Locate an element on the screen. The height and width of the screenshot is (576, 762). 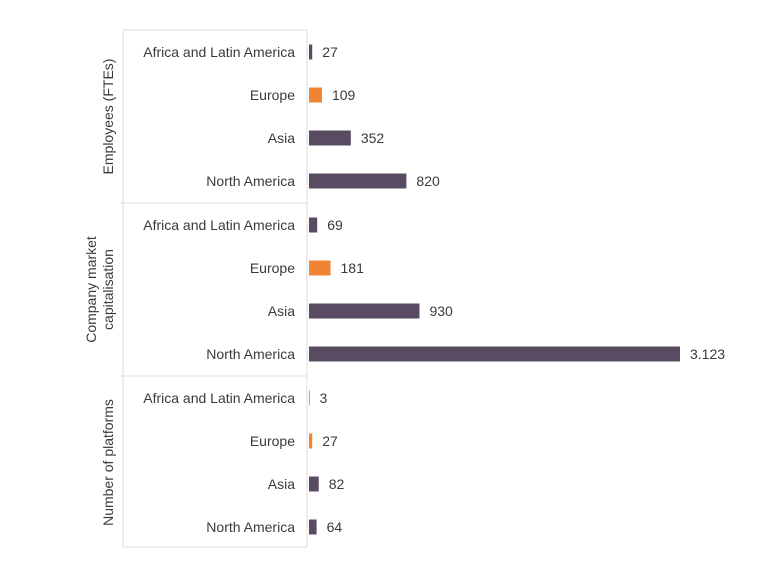
group-label: Employees (FTEs) is located at coordinates (108, 117).